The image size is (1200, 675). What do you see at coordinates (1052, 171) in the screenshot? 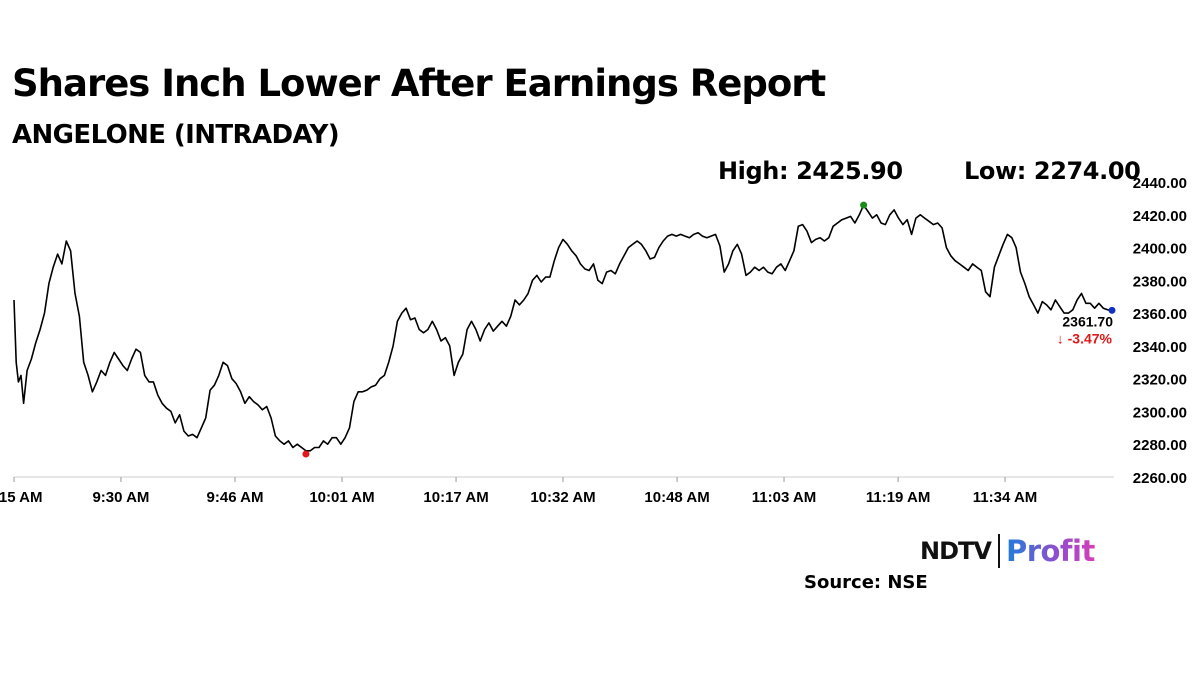
I see `low-stat: Low: 2274.00` at bounding box center [1052, 171].